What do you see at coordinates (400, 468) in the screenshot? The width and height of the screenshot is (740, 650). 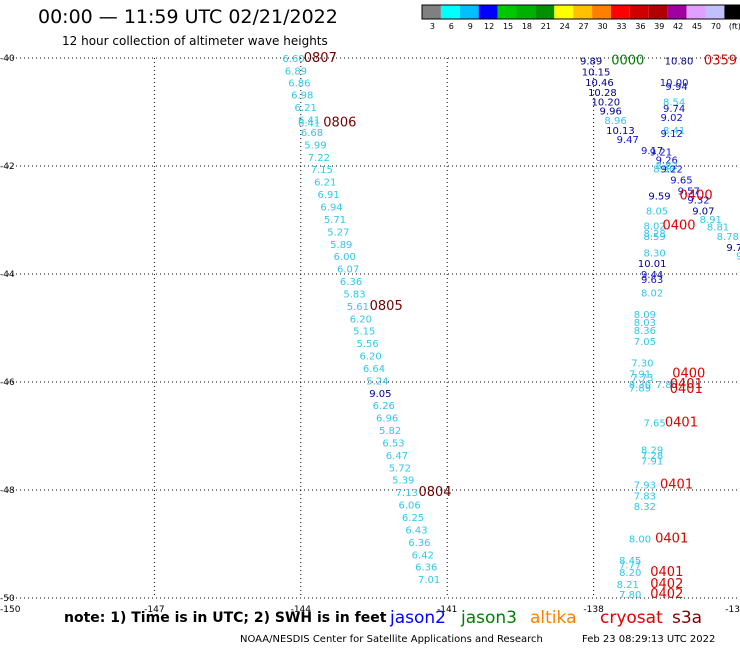 I see `wave-height-label: 5.72` at bounding box center [400, 468].